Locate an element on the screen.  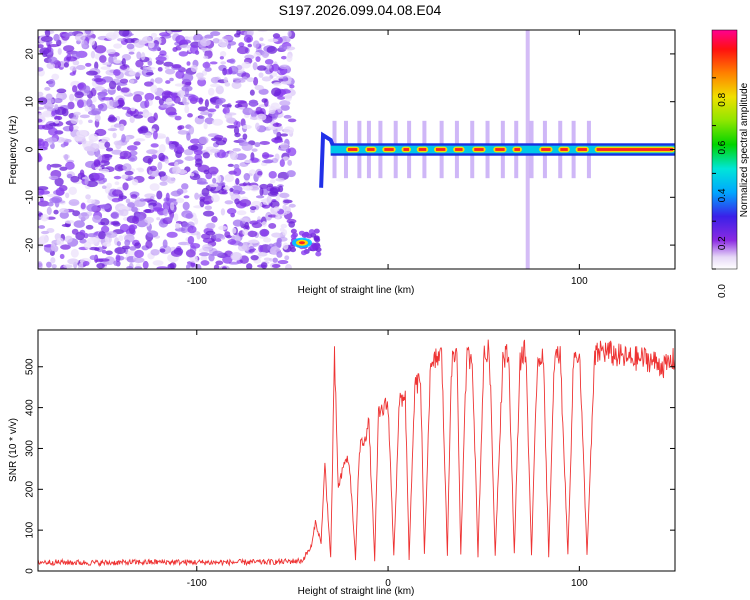
spectrogram-ytick-label: 0 is located at coordinates (30, 149).